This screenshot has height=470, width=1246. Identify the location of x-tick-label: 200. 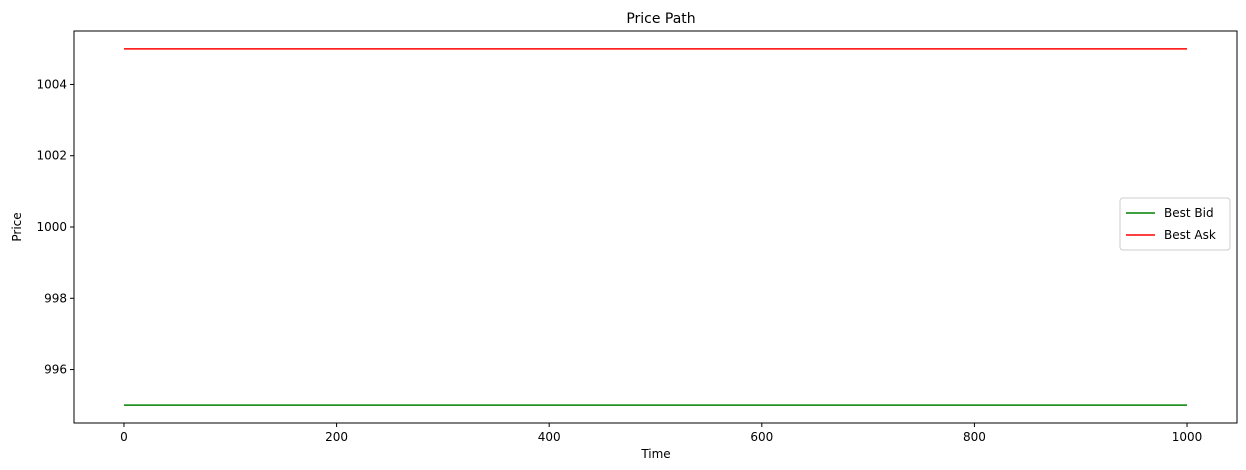
(336, 437).